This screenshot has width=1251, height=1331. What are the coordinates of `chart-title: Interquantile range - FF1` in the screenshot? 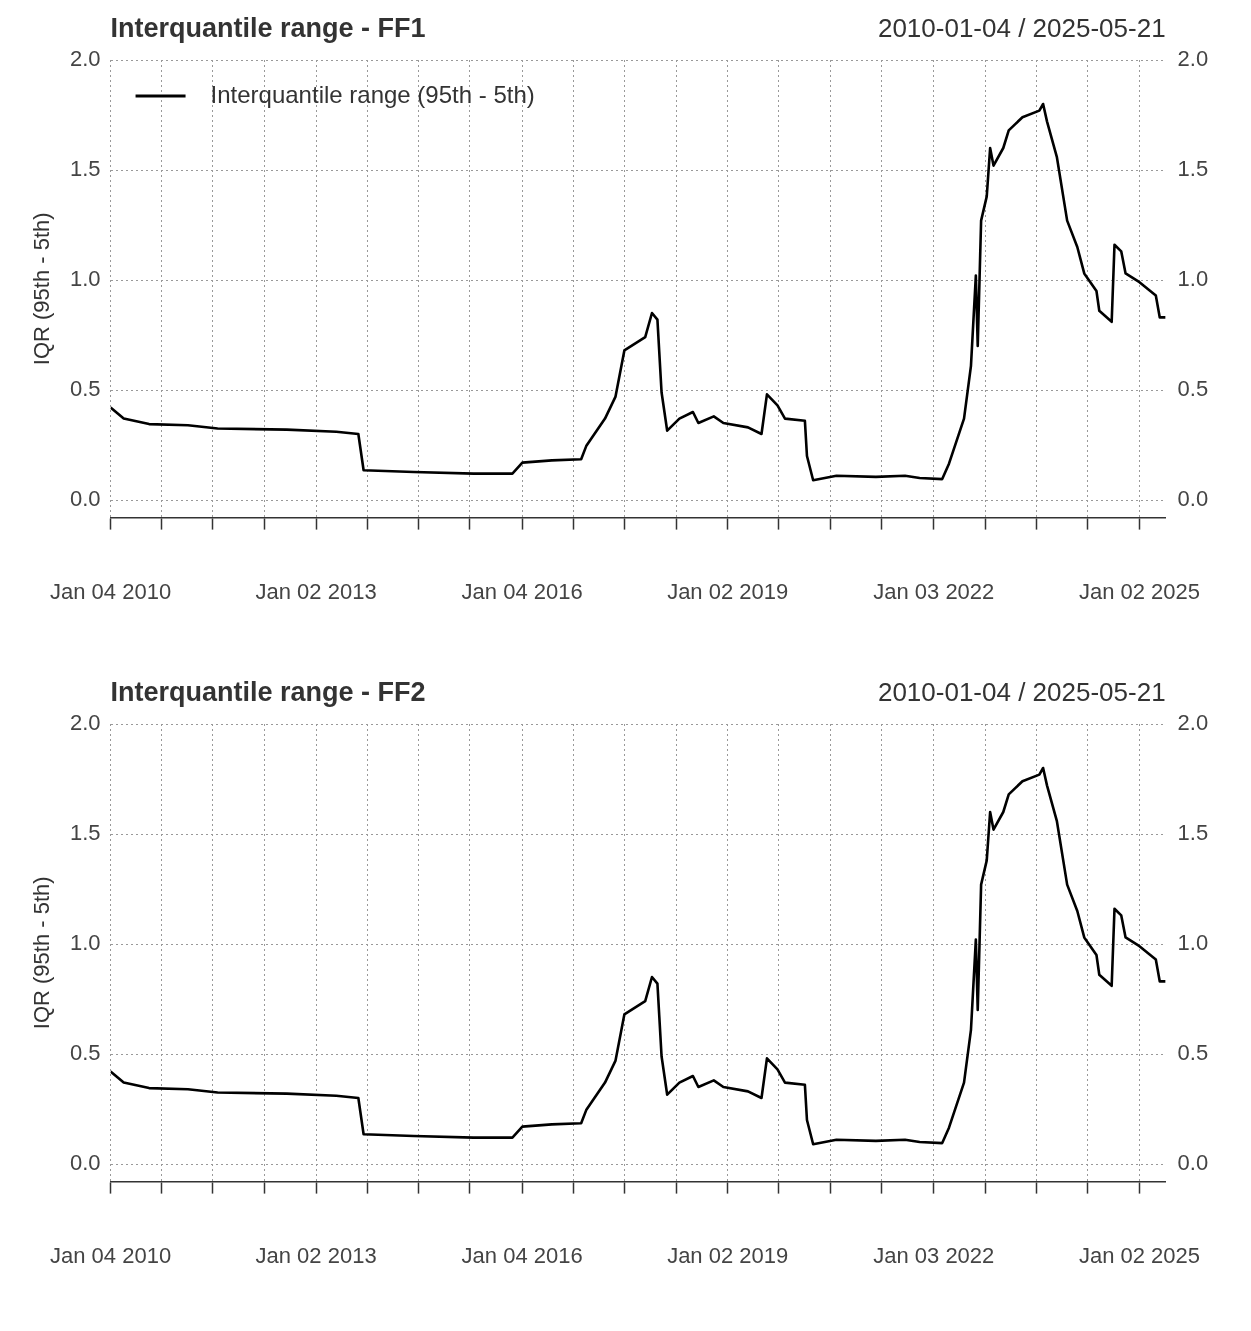 It's located at (268, 28).